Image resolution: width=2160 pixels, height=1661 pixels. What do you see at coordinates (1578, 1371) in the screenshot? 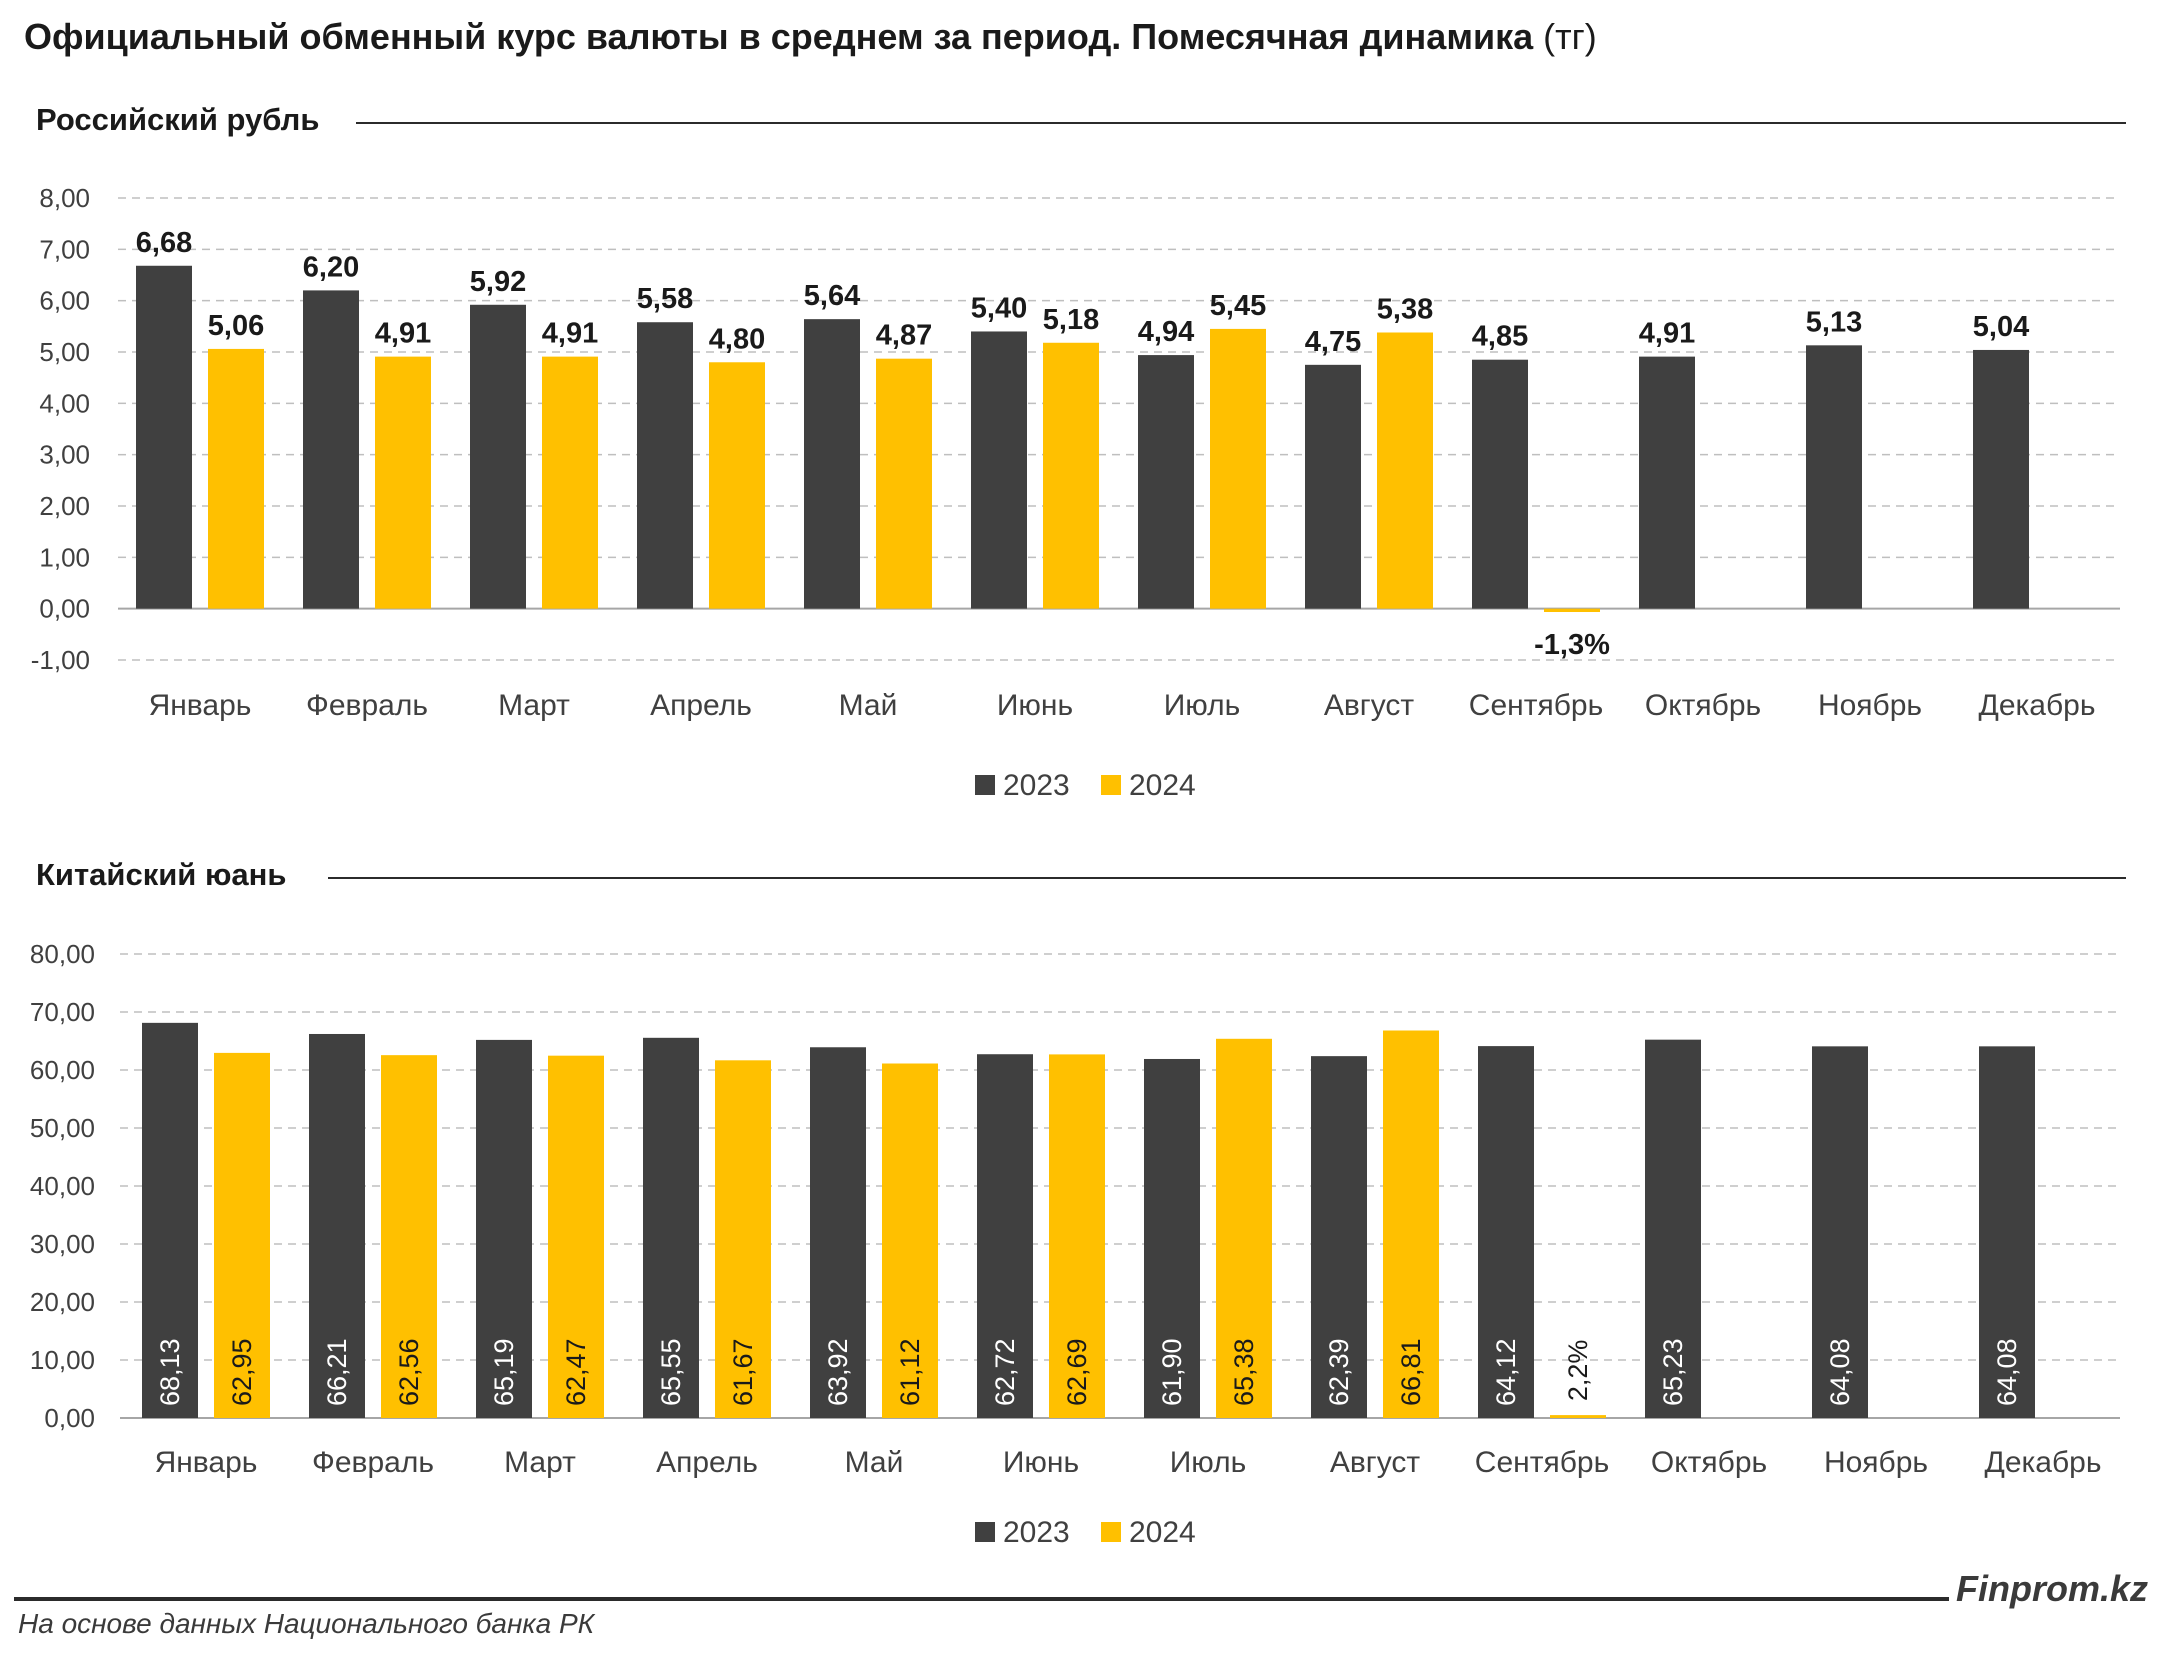
I see `data-label: 2,2%` at bounding box center [1578, 1371].